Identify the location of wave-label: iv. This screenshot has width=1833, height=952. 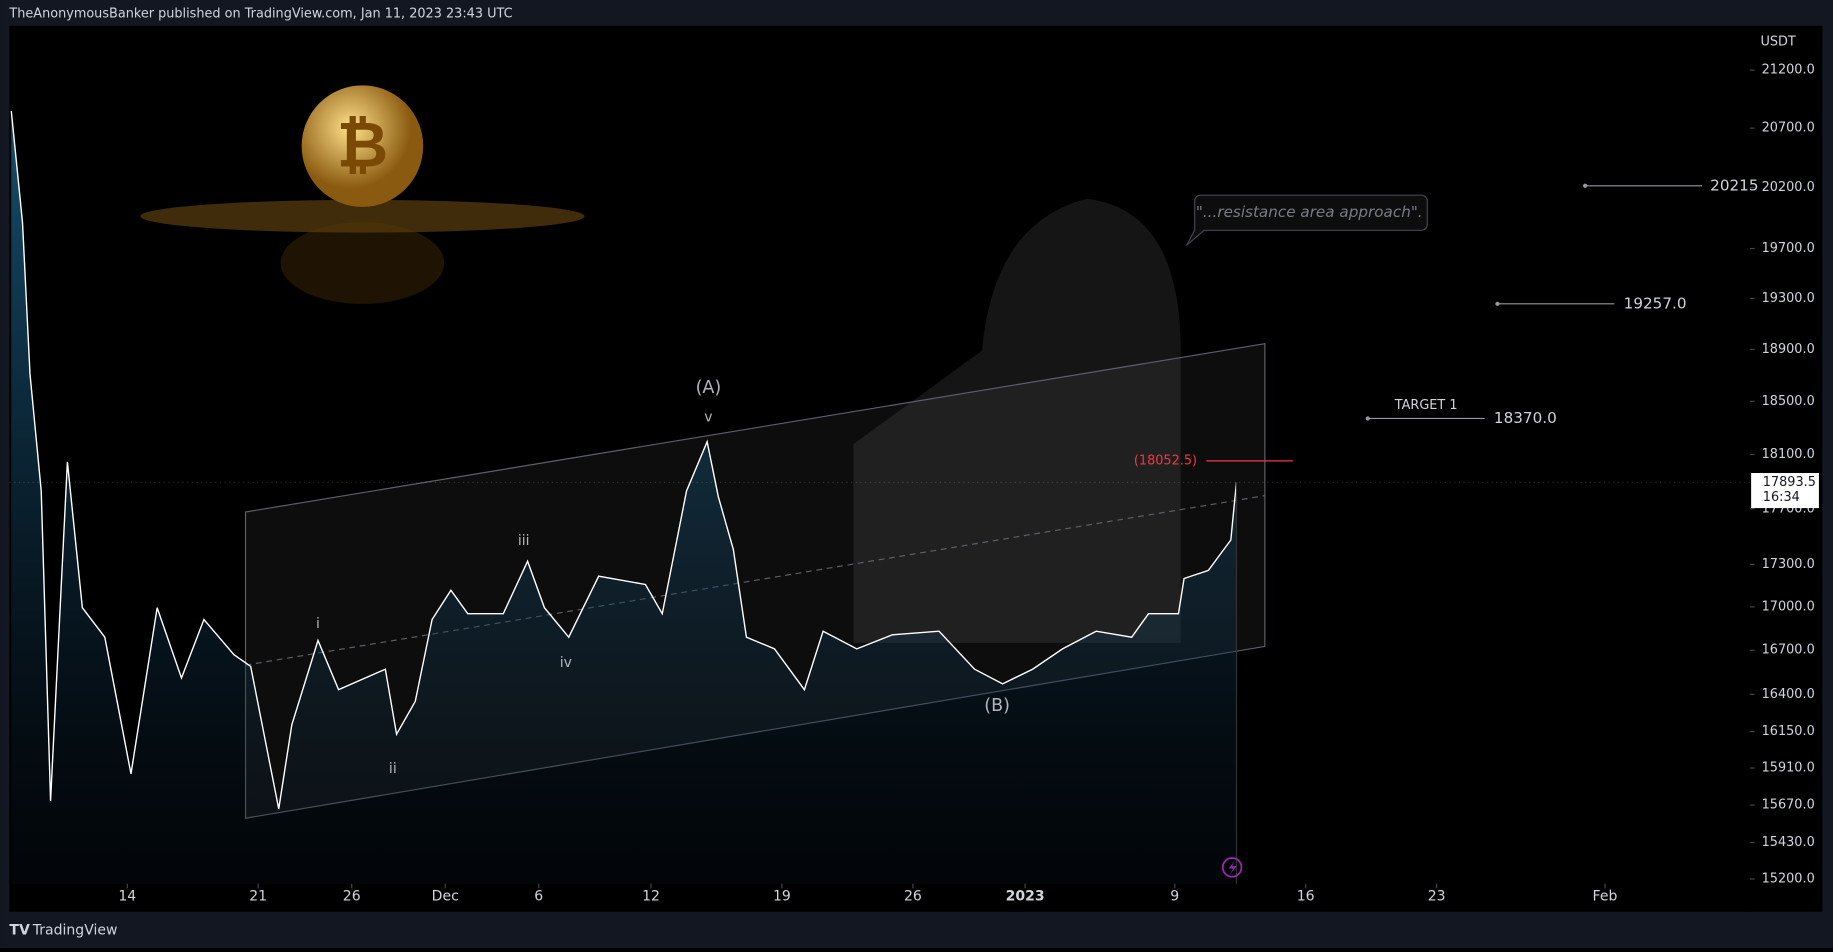
(566, 663).